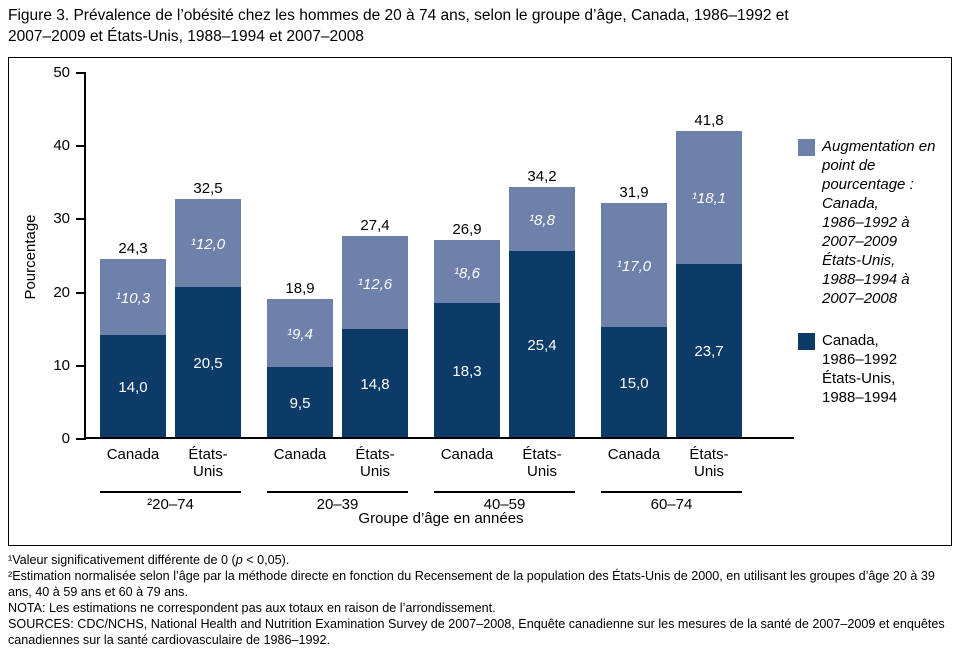 Image resolution: width=960 pixels, height=648 pixels. What do you see at coordinates (337, 504) in the screenshot?
I see `age-group-label: 20–39` at bounding box center [337, 504].